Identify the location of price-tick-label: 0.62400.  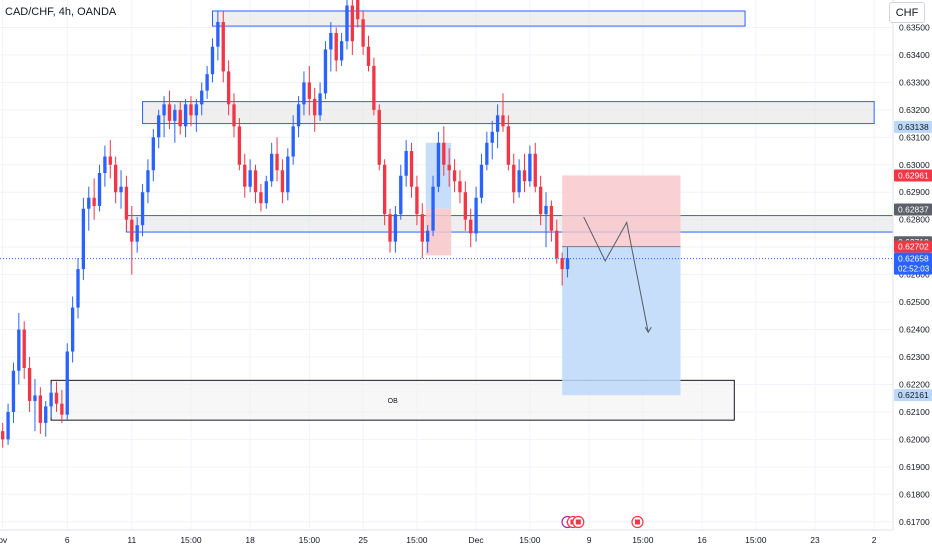
(914, 330).